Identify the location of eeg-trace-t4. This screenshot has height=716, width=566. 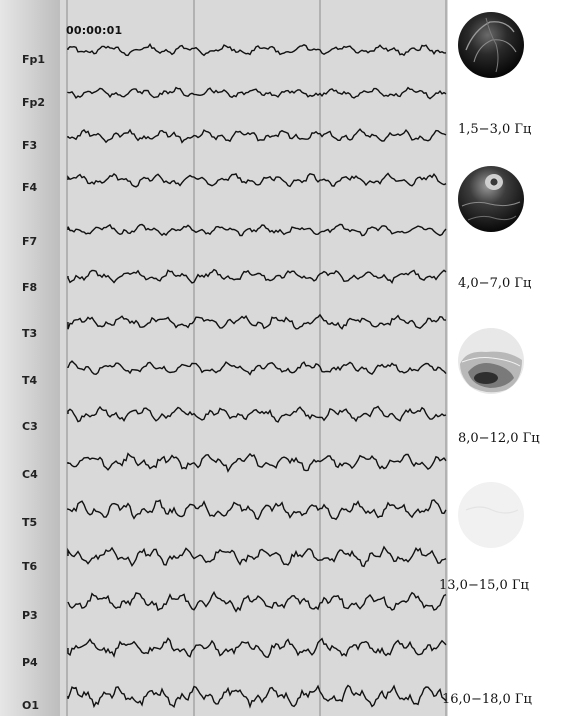
(257, 368).